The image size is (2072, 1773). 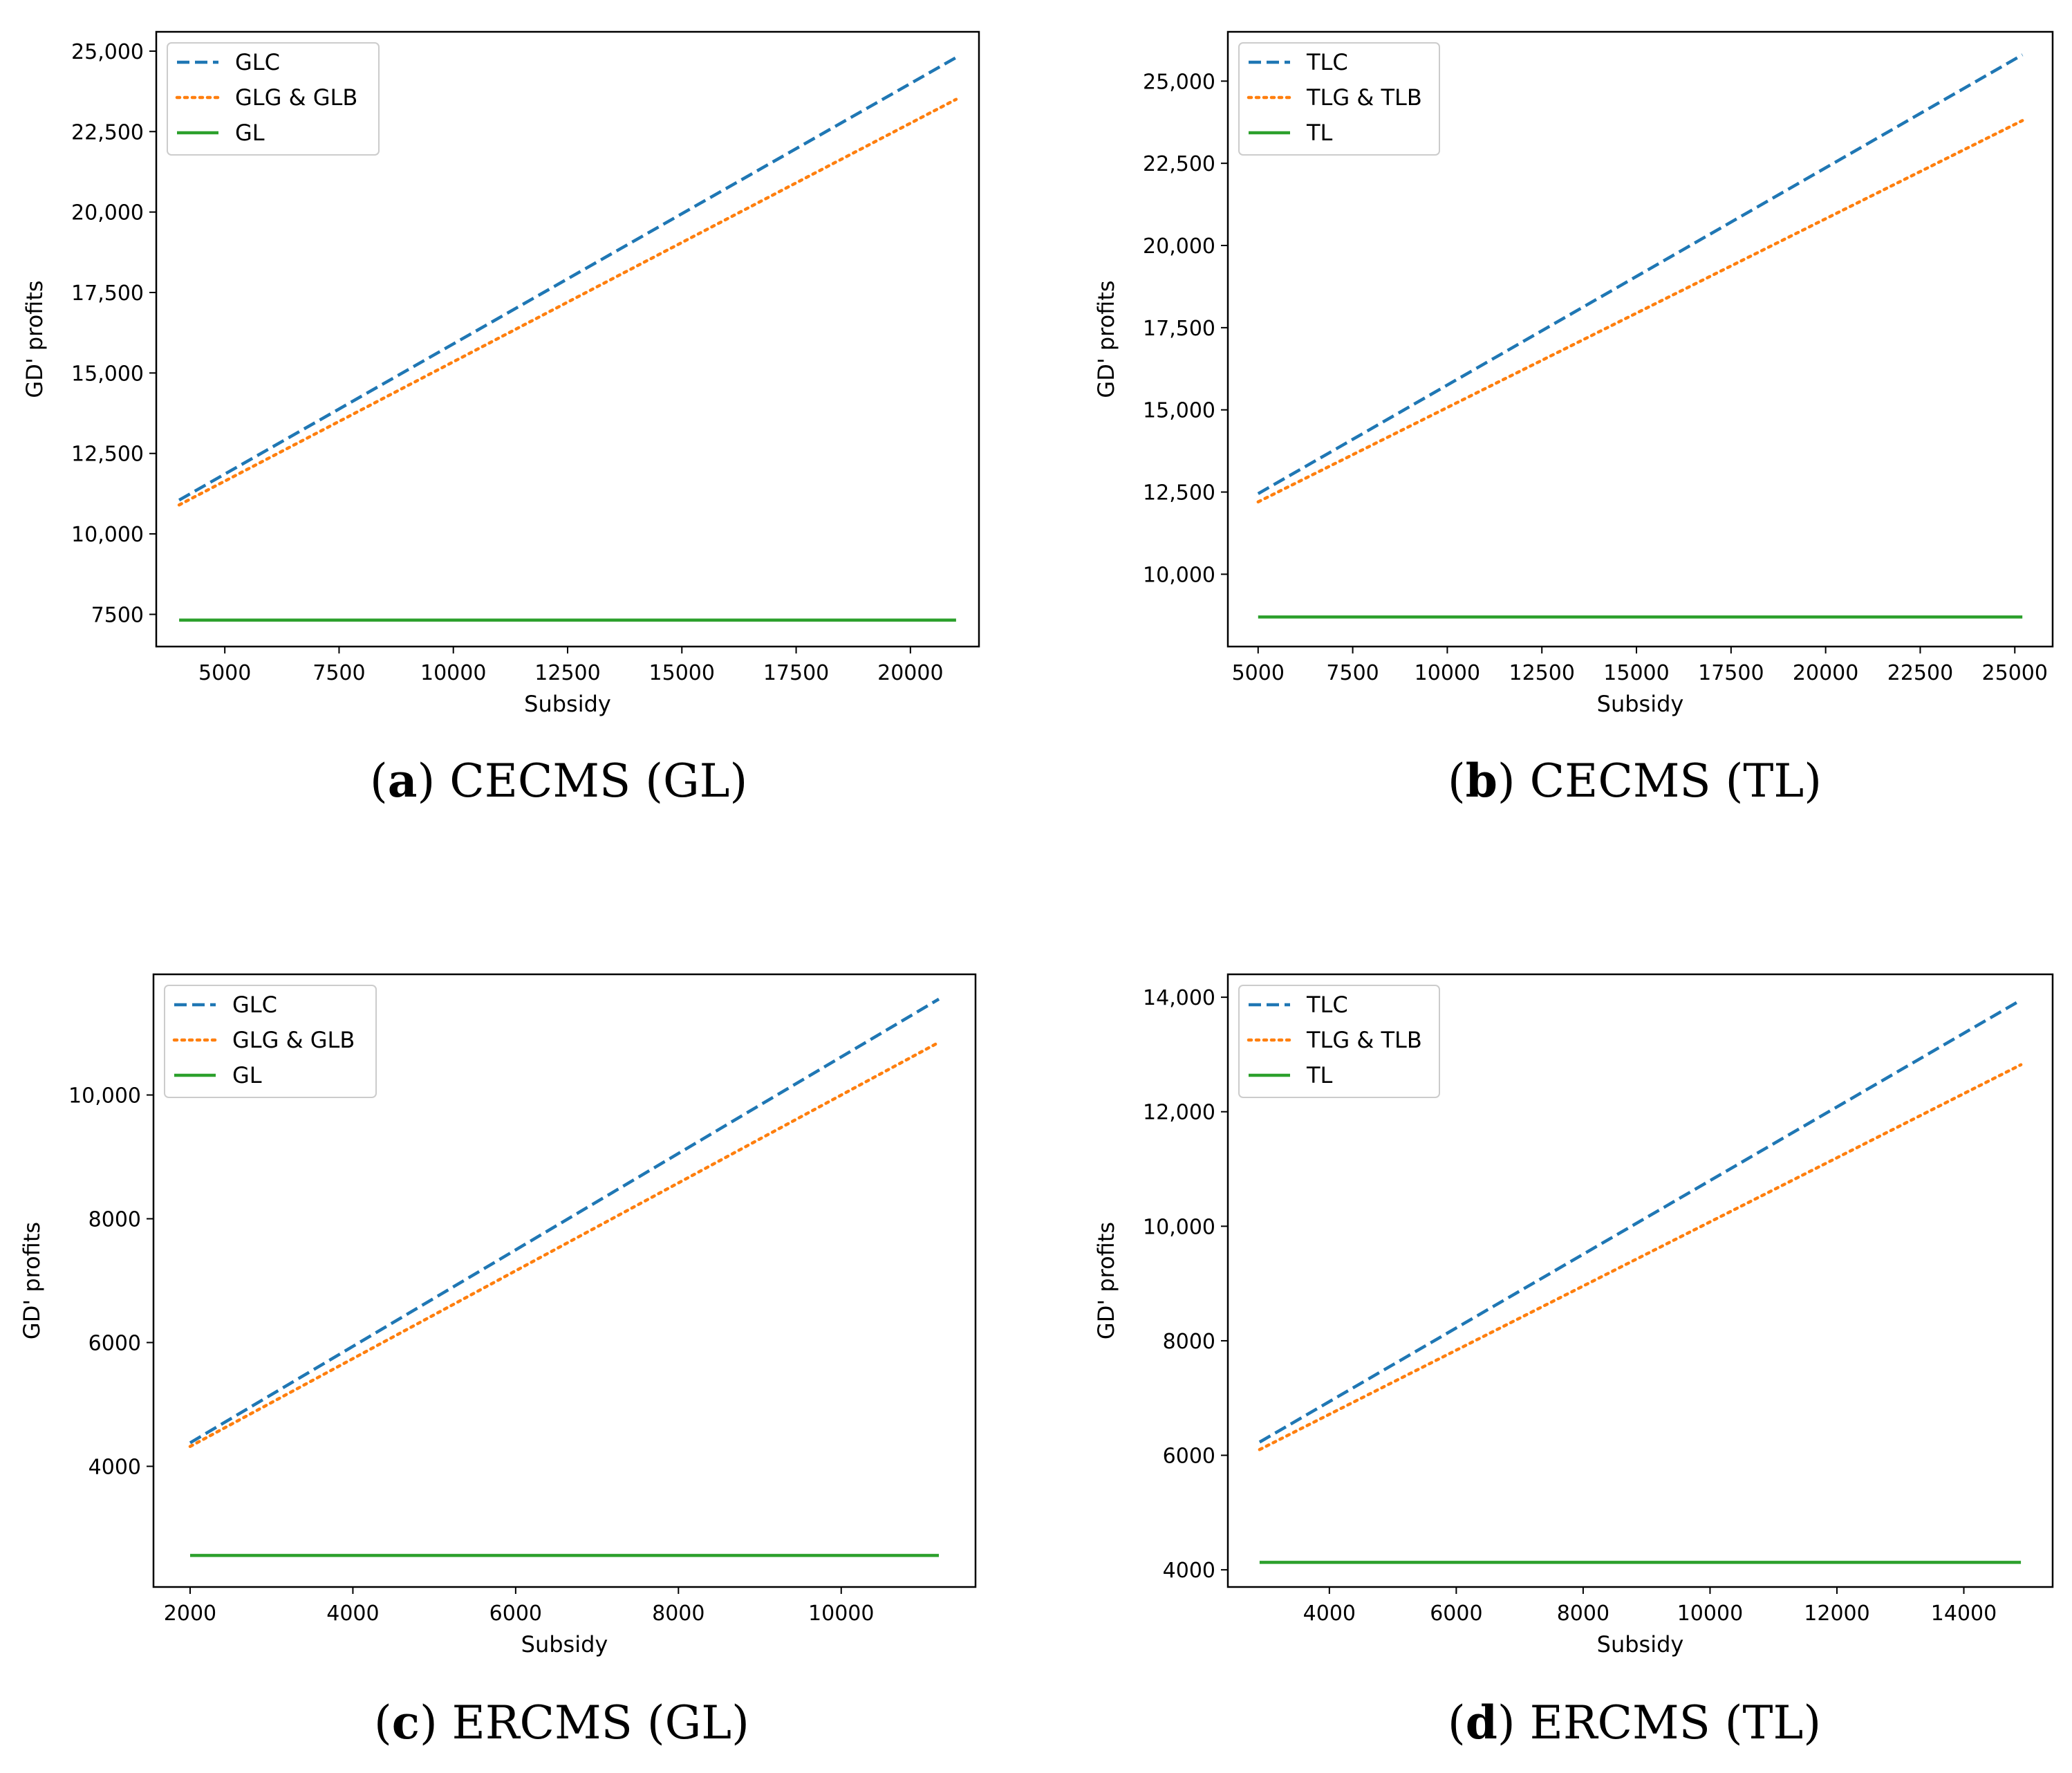 What do you see at coordinates (2015, 673) in the screenshot?
I see `x-tick-label: 25000` at bounding box center [2015, 673].